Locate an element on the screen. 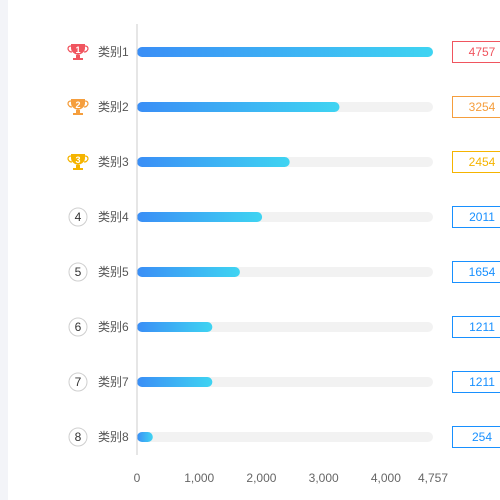 The height and width of the screenshot is (500, 500). x-tick-label: 1,000 is located at coordinates (199, 478).